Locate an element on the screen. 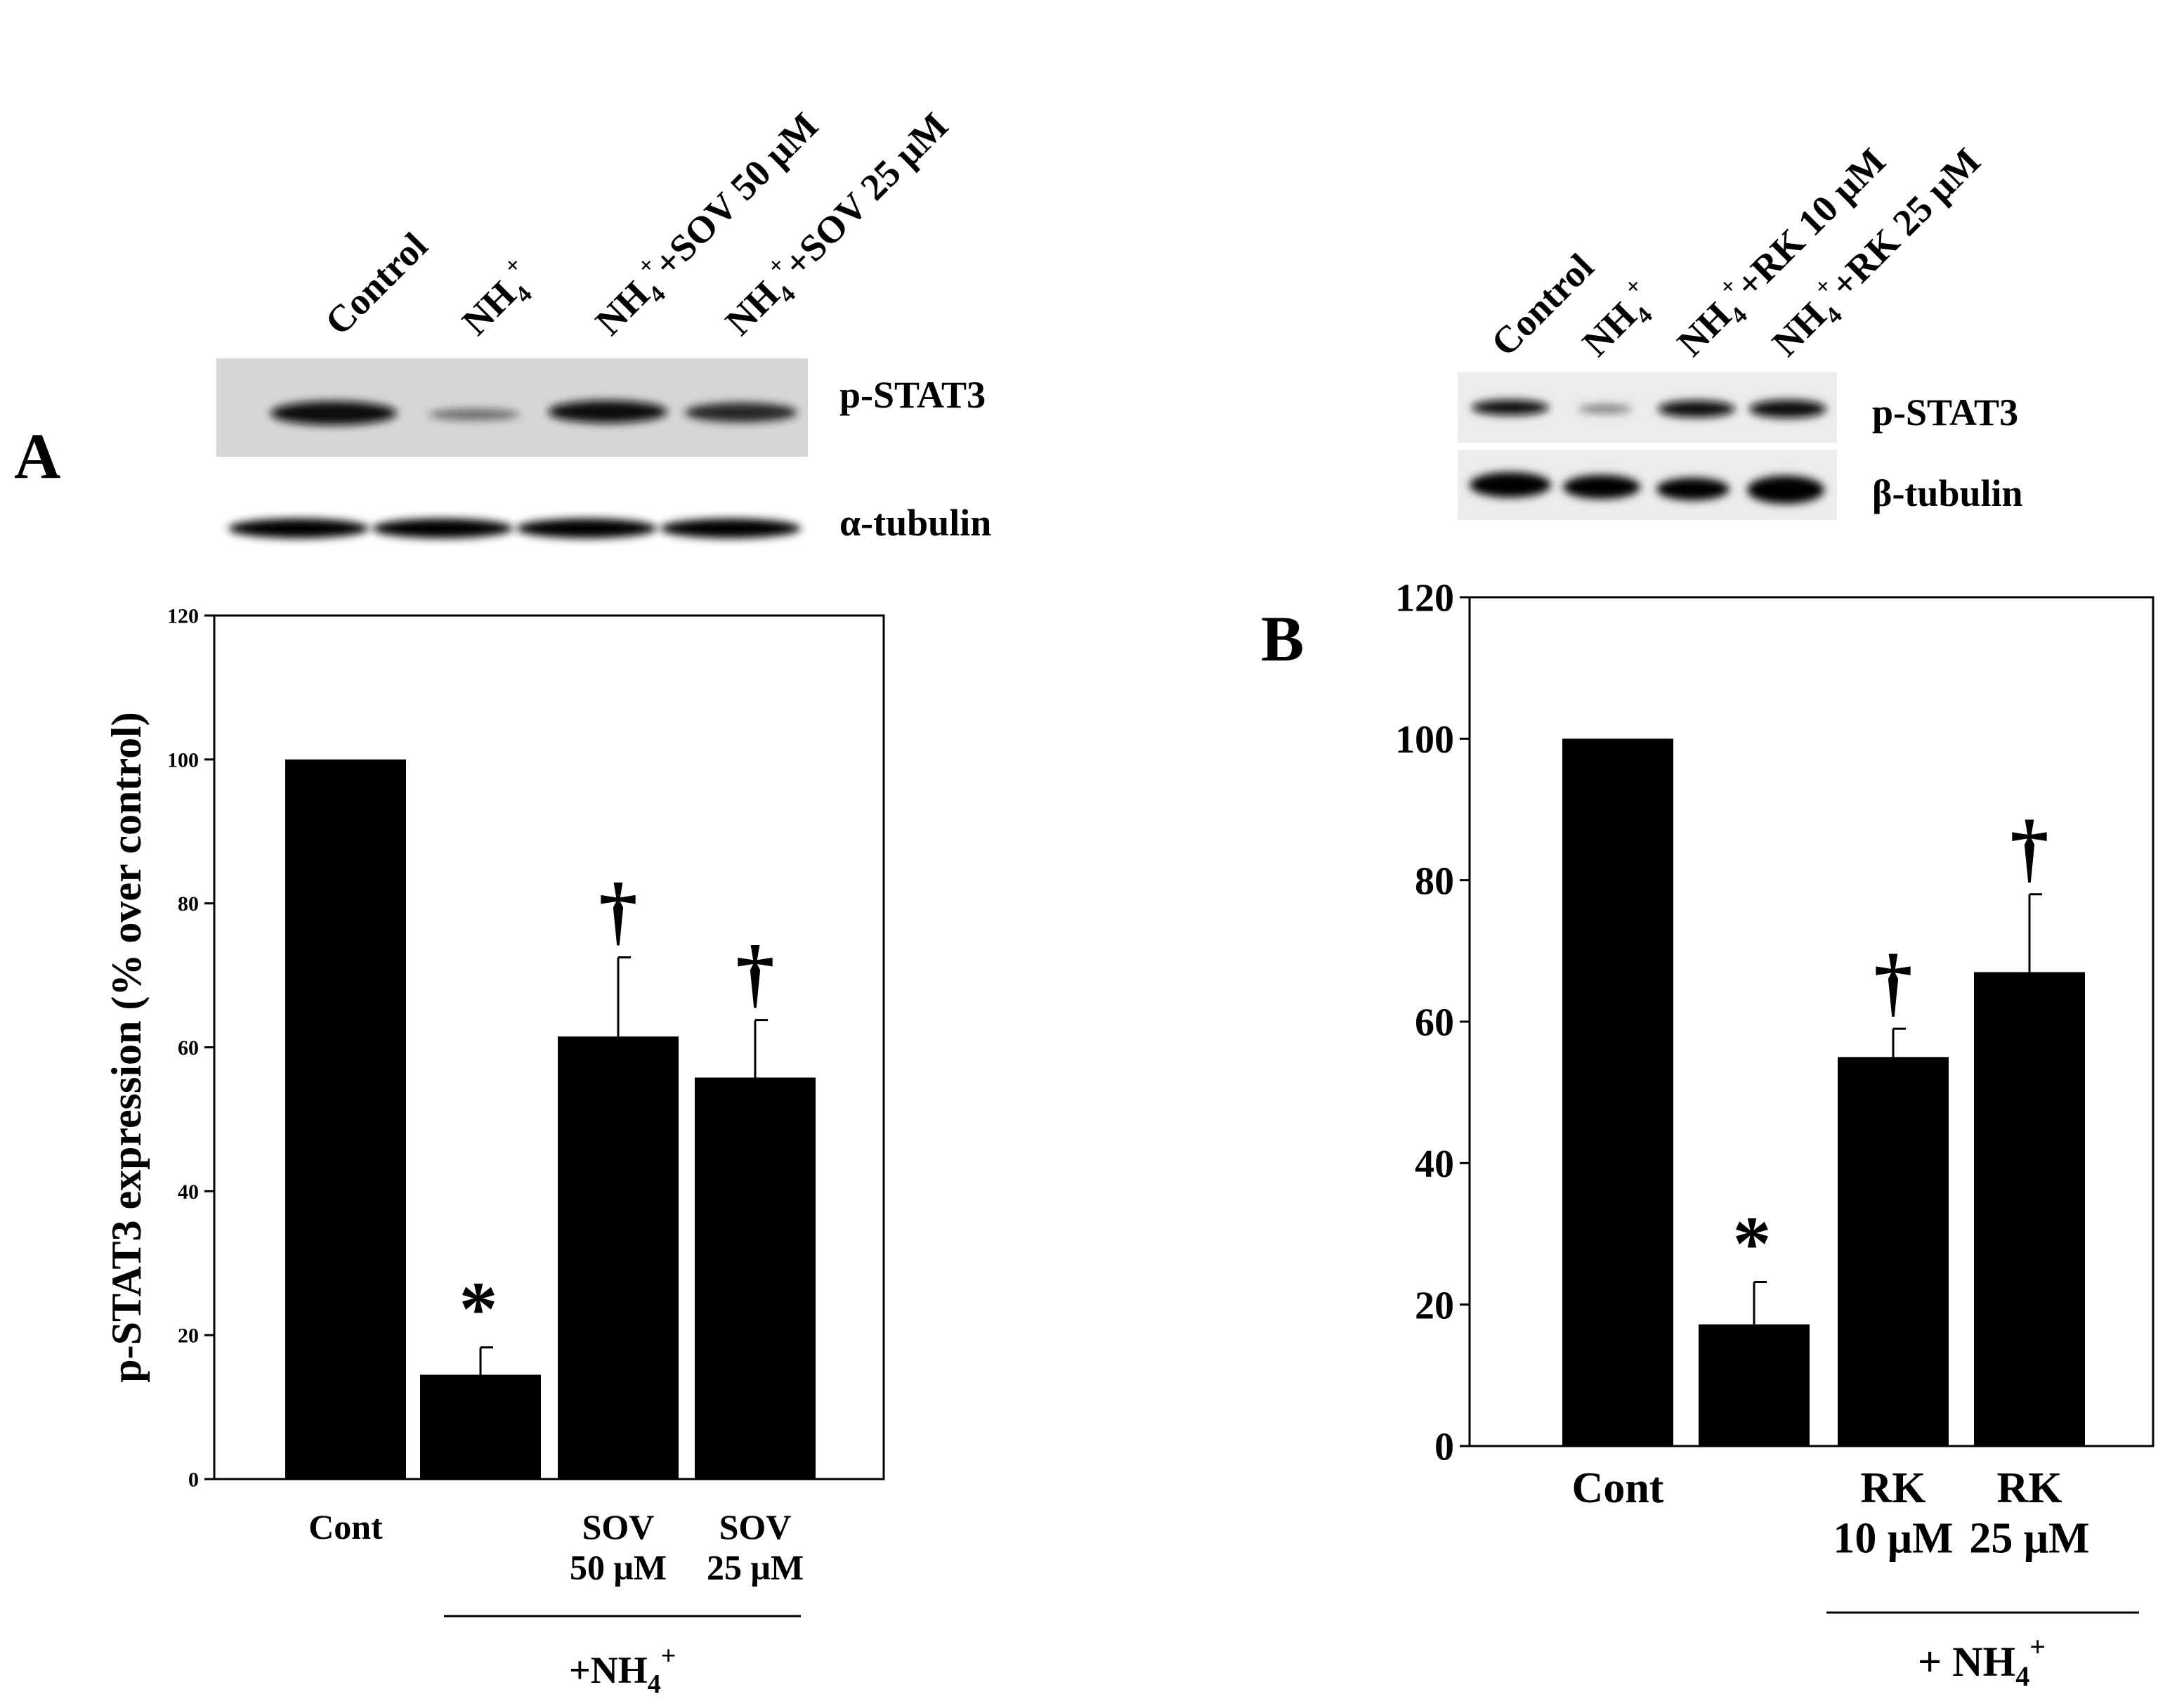 The image size is (2184, 1699). category-label: 10 μM is located at coordinates (1893, 1538).